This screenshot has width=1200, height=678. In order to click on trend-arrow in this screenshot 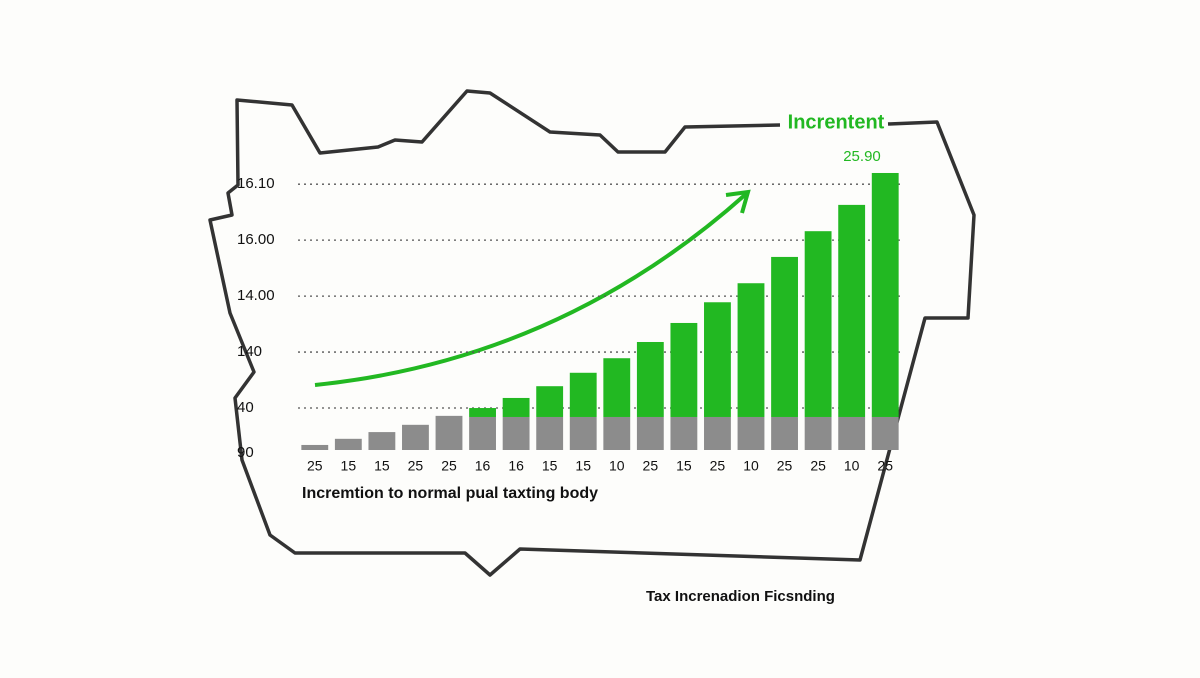, I will do `click(531, 289)`.